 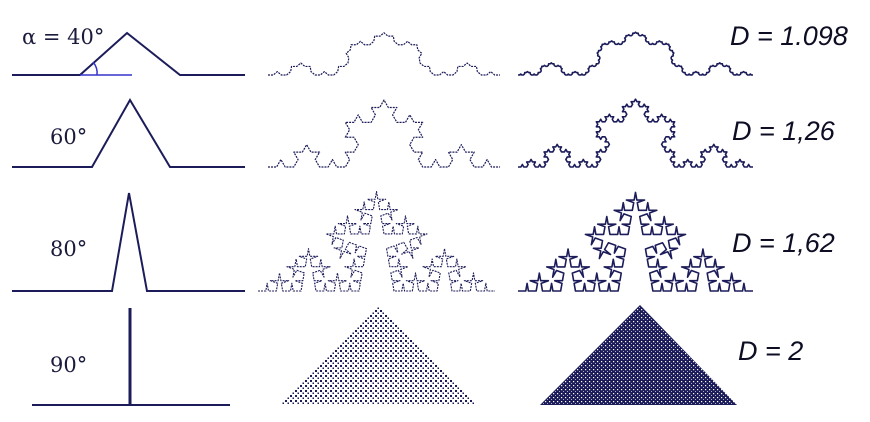 What do you see at coordinates (770, 351) in the screenshot?
I see `fractal-dimension-90: D = 2` at bounding box center [770, 351].